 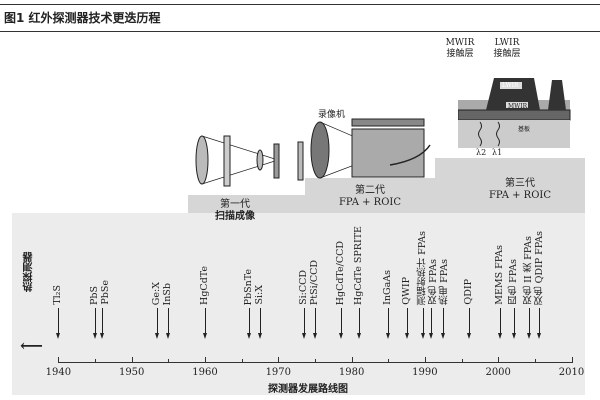 What do you see at coordinates (358, 265) in the screenshot?
I see `event-label: HgCdTe SPRITE` at bounding box center [358, 265].